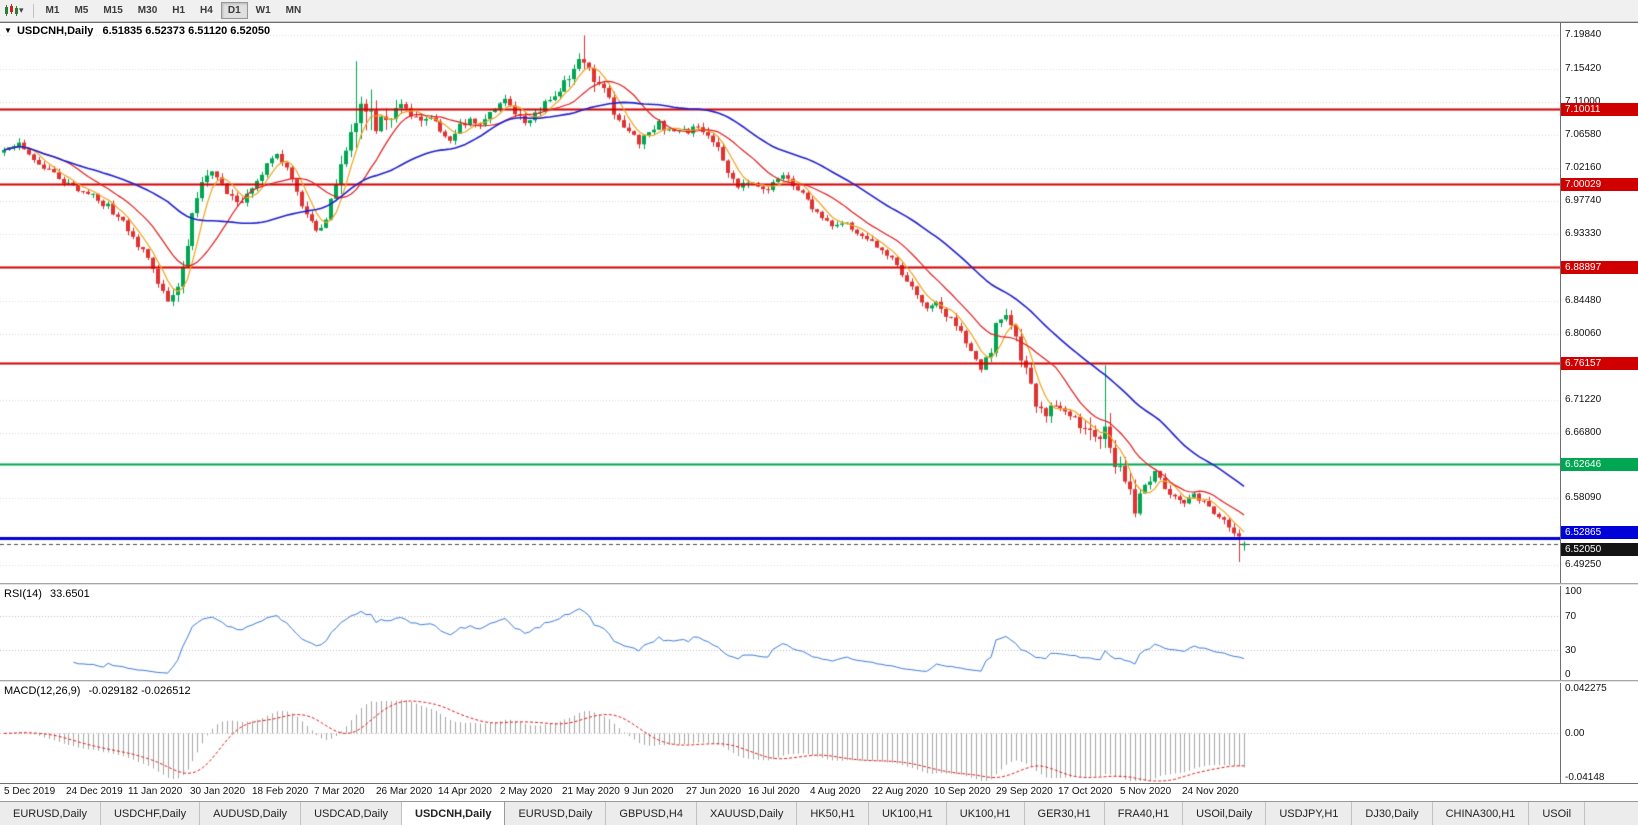 The image size is (1638, 825). I want to click on rsi-value: 33.6501, so click(69, 594).